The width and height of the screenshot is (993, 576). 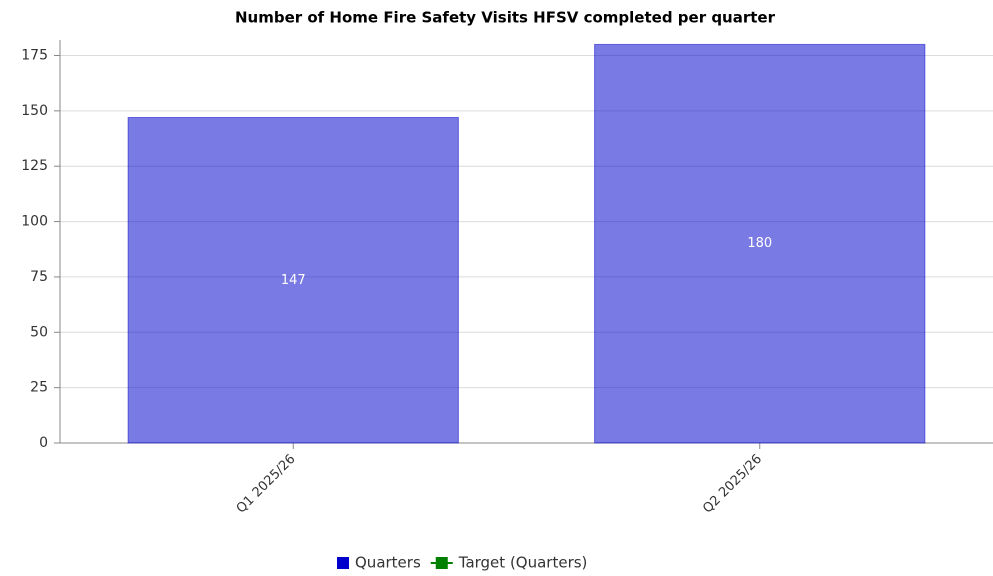 I want to click on value-label: 180, so click(x=759, y=243).